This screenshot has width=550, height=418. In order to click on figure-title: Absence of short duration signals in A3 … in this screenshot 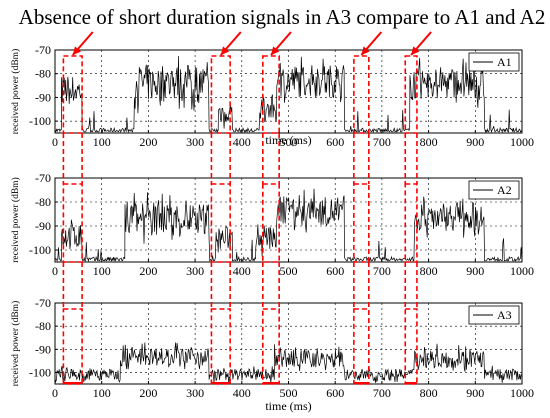, I will do `click(282, 17)`.